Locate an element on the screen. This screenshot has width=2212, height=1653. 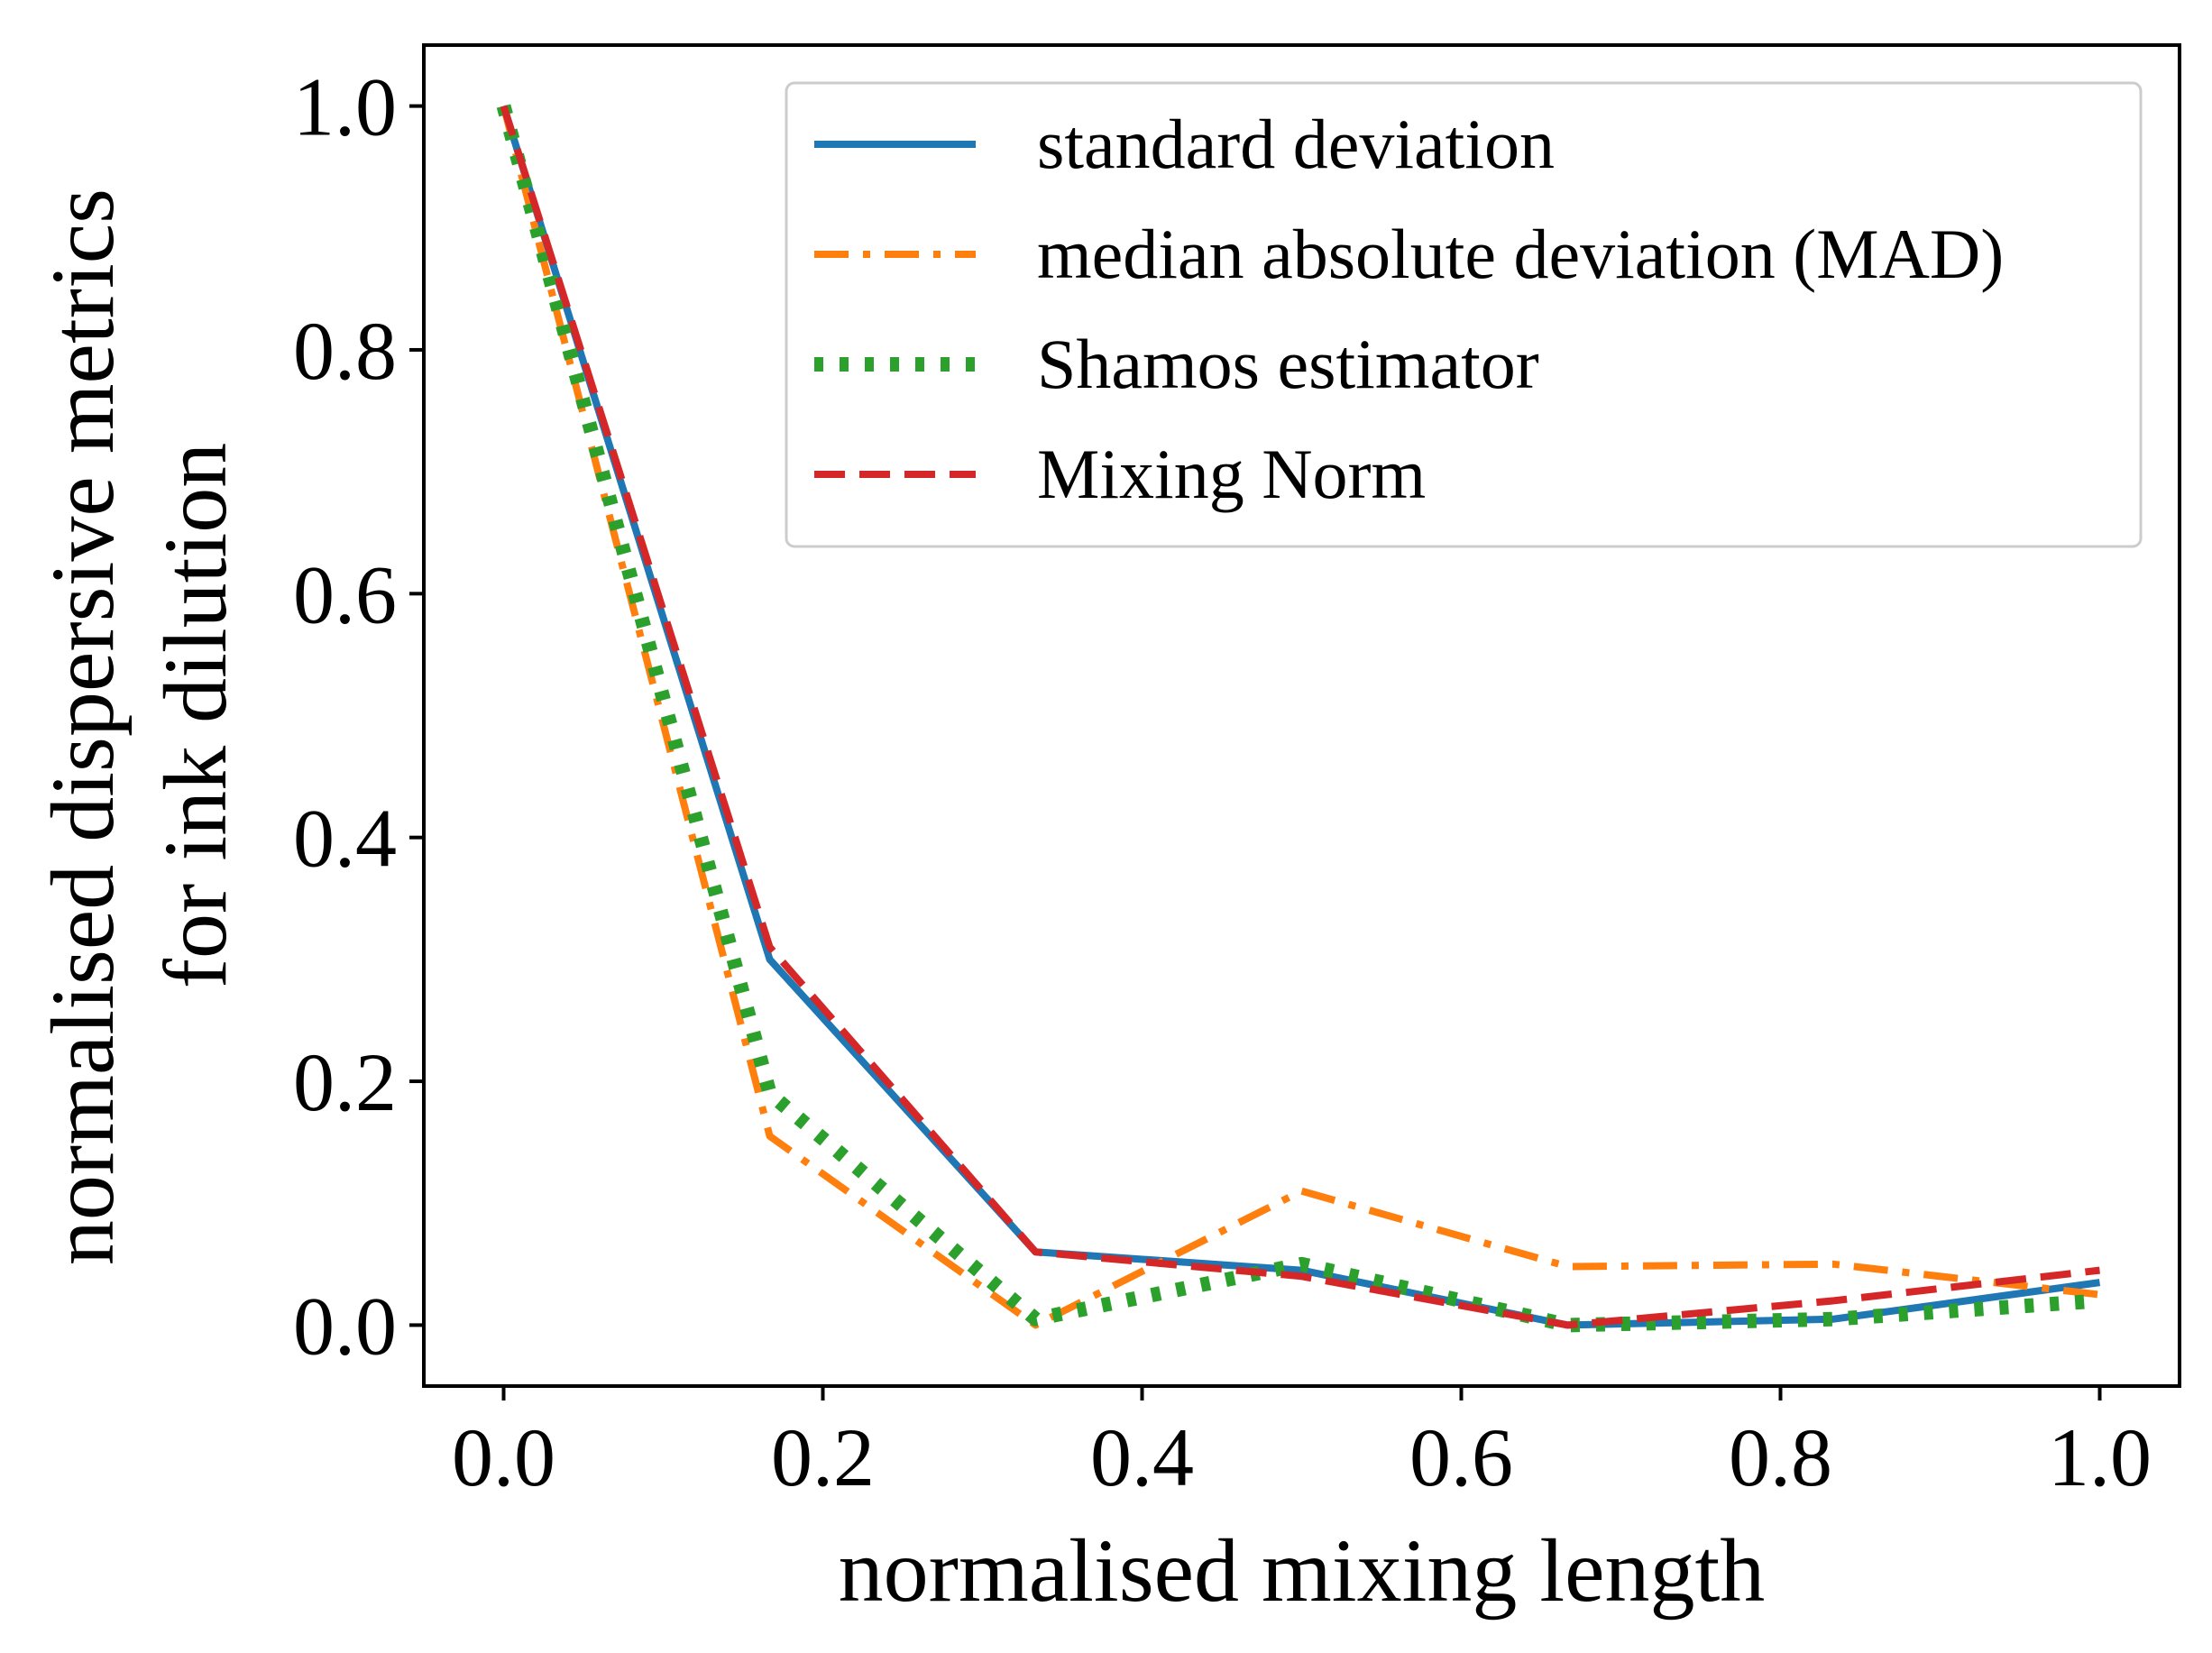
y-axis-label-line-1: normalised dispersive metrics is located at coordinates (82, 726).